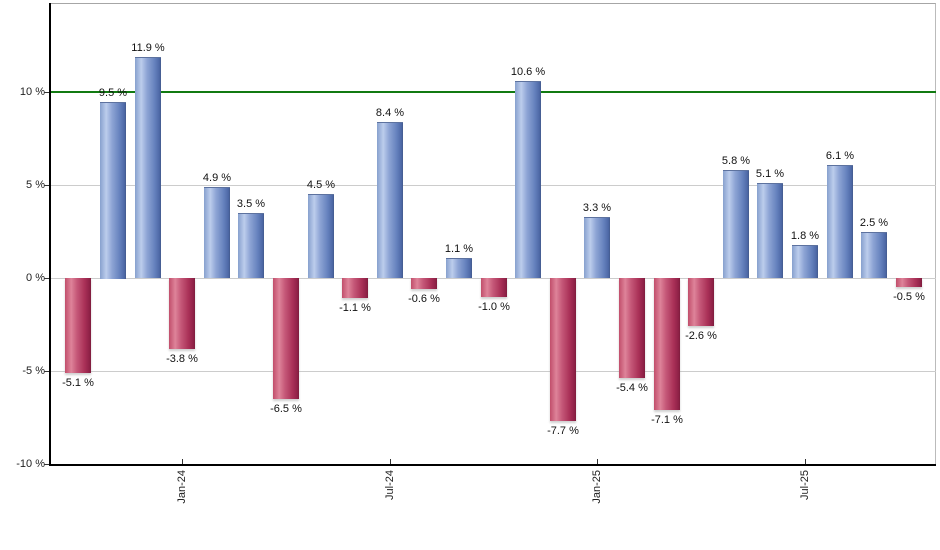  What do you see at coordinates (113, 93) in the screenshot?
I see `bar-value-label: 9.5 %` at bounding box center [113, 93].